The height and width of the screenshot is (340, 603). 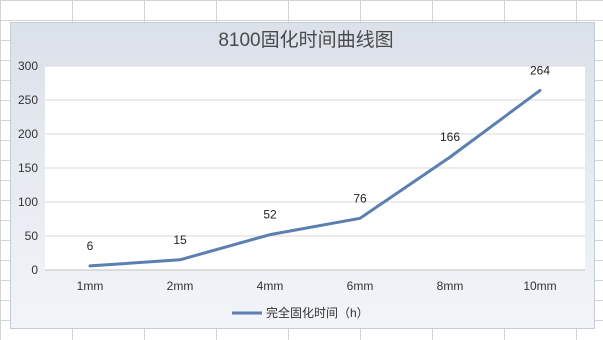 What do you see at coordinates (28, 100) in the screenshot?
I see `y-tick-label: 250` at bounding box center [28, 100].